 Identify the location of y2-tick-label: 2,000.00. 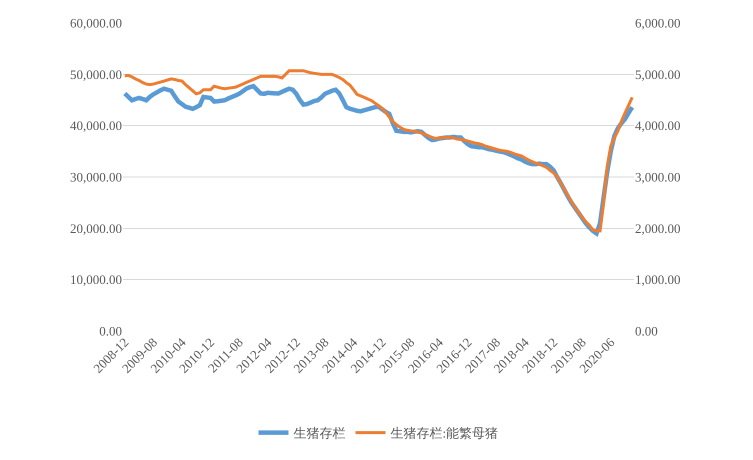
(657, 228).